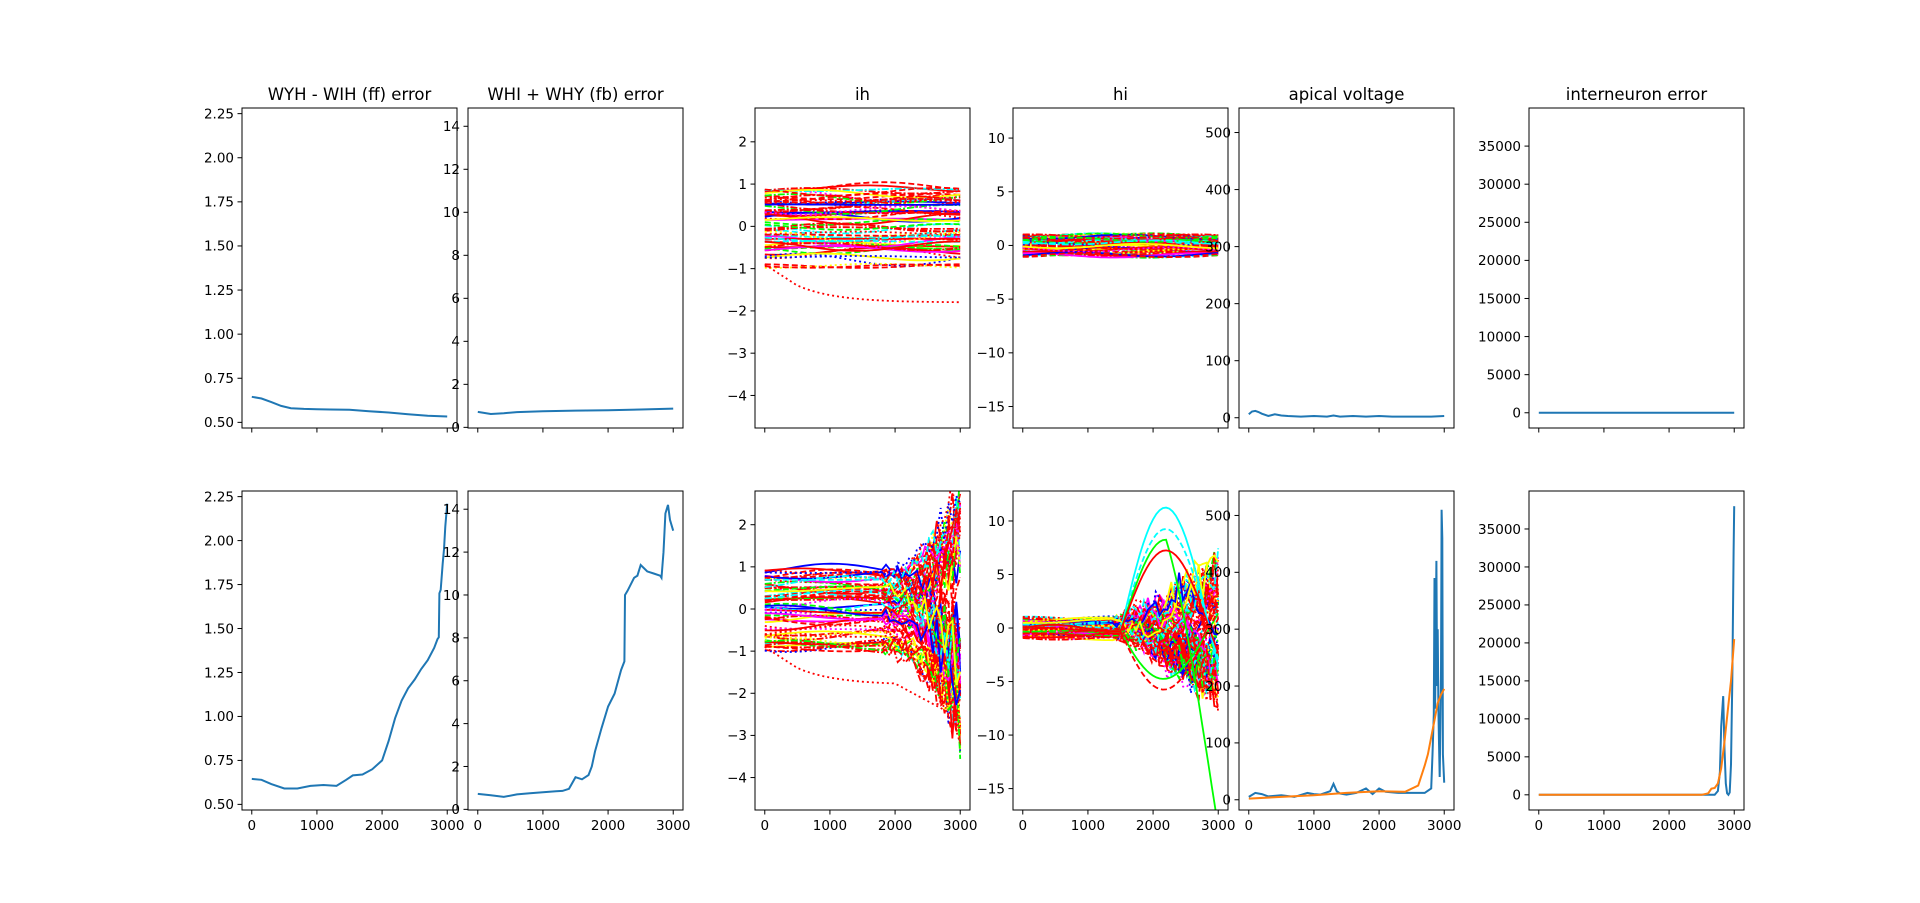 The height and width of the screenshot is (903, 1920). Describe the element at coordinates (1218, 133) in the screenshot. I see `y-tick-label: 500` at that location.